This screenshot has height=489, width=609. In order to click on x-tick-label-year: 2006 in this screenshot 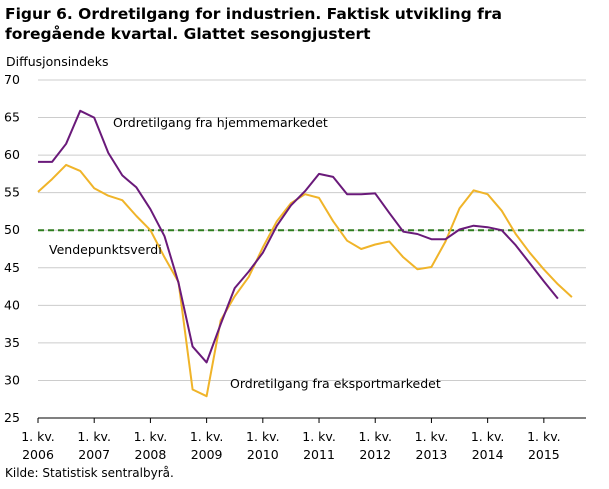, I will do `click(38, 454)`.